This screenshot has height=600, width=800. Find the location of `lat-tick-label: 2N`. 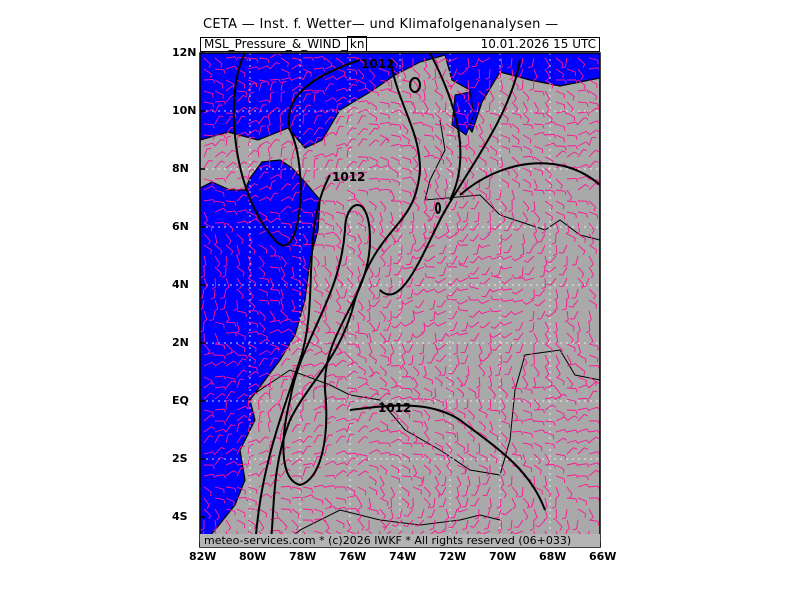

lat-tick-label: 2N is located at coordinates (180, 342).